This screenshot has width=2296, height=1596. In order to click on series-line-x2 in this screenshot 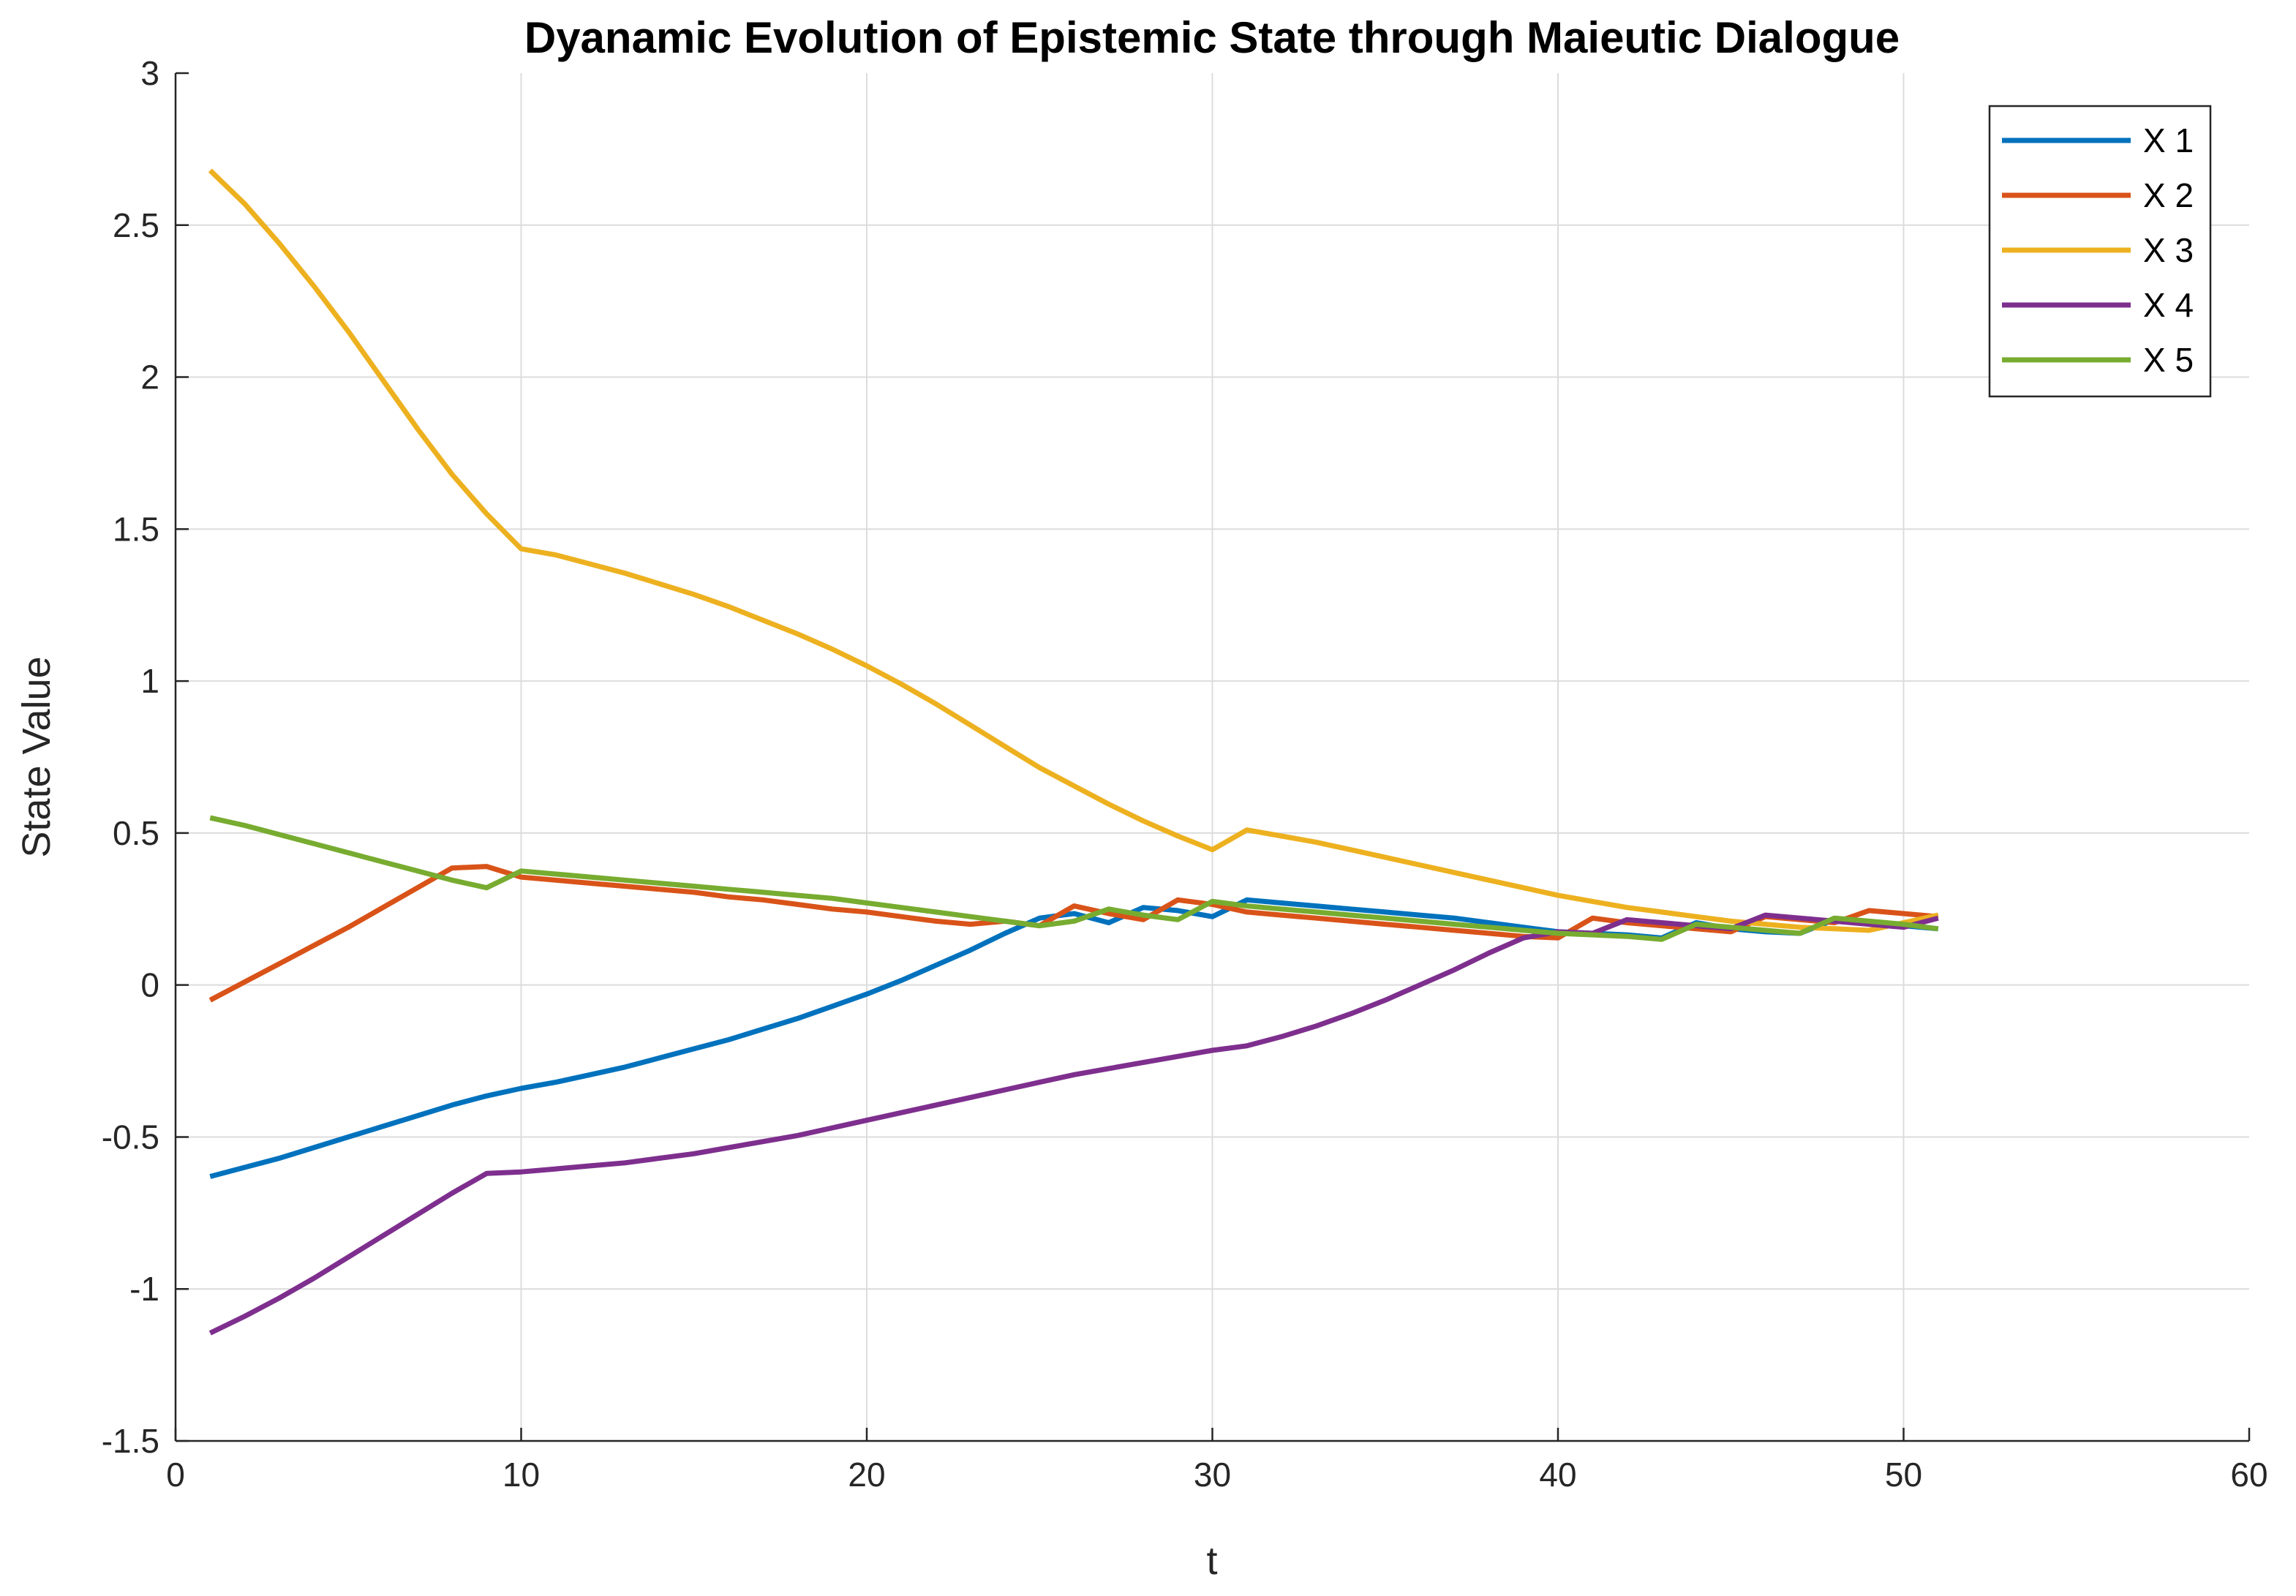, I will do `click(1073, 933)`.